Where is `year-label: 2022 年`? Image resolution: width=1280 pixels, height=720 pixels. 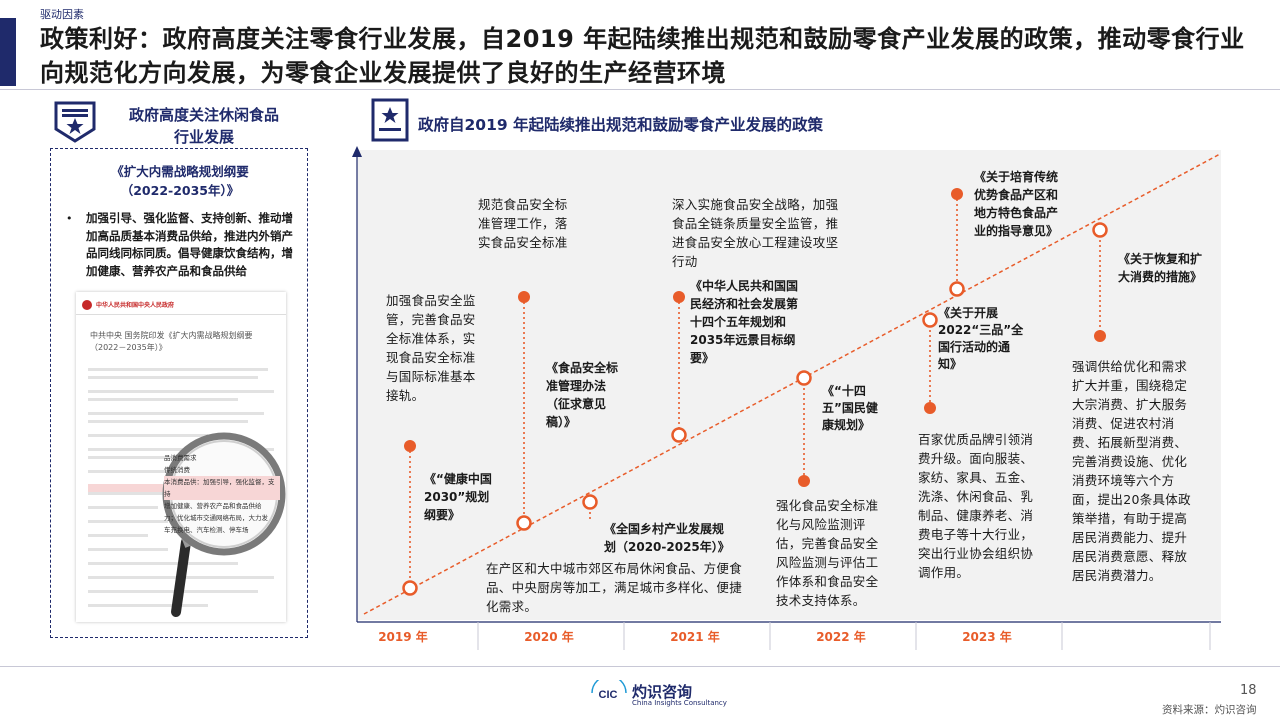
year-label: 2022 年 is located at coordinates (841, 637).